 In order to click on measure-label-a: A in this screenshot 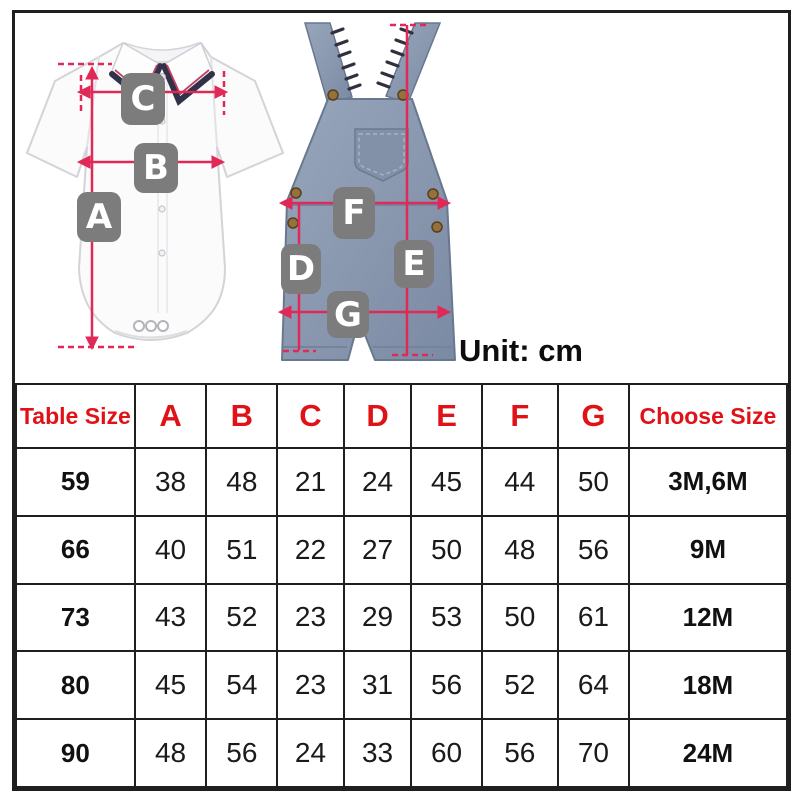, I will do `click(99, 217)`.